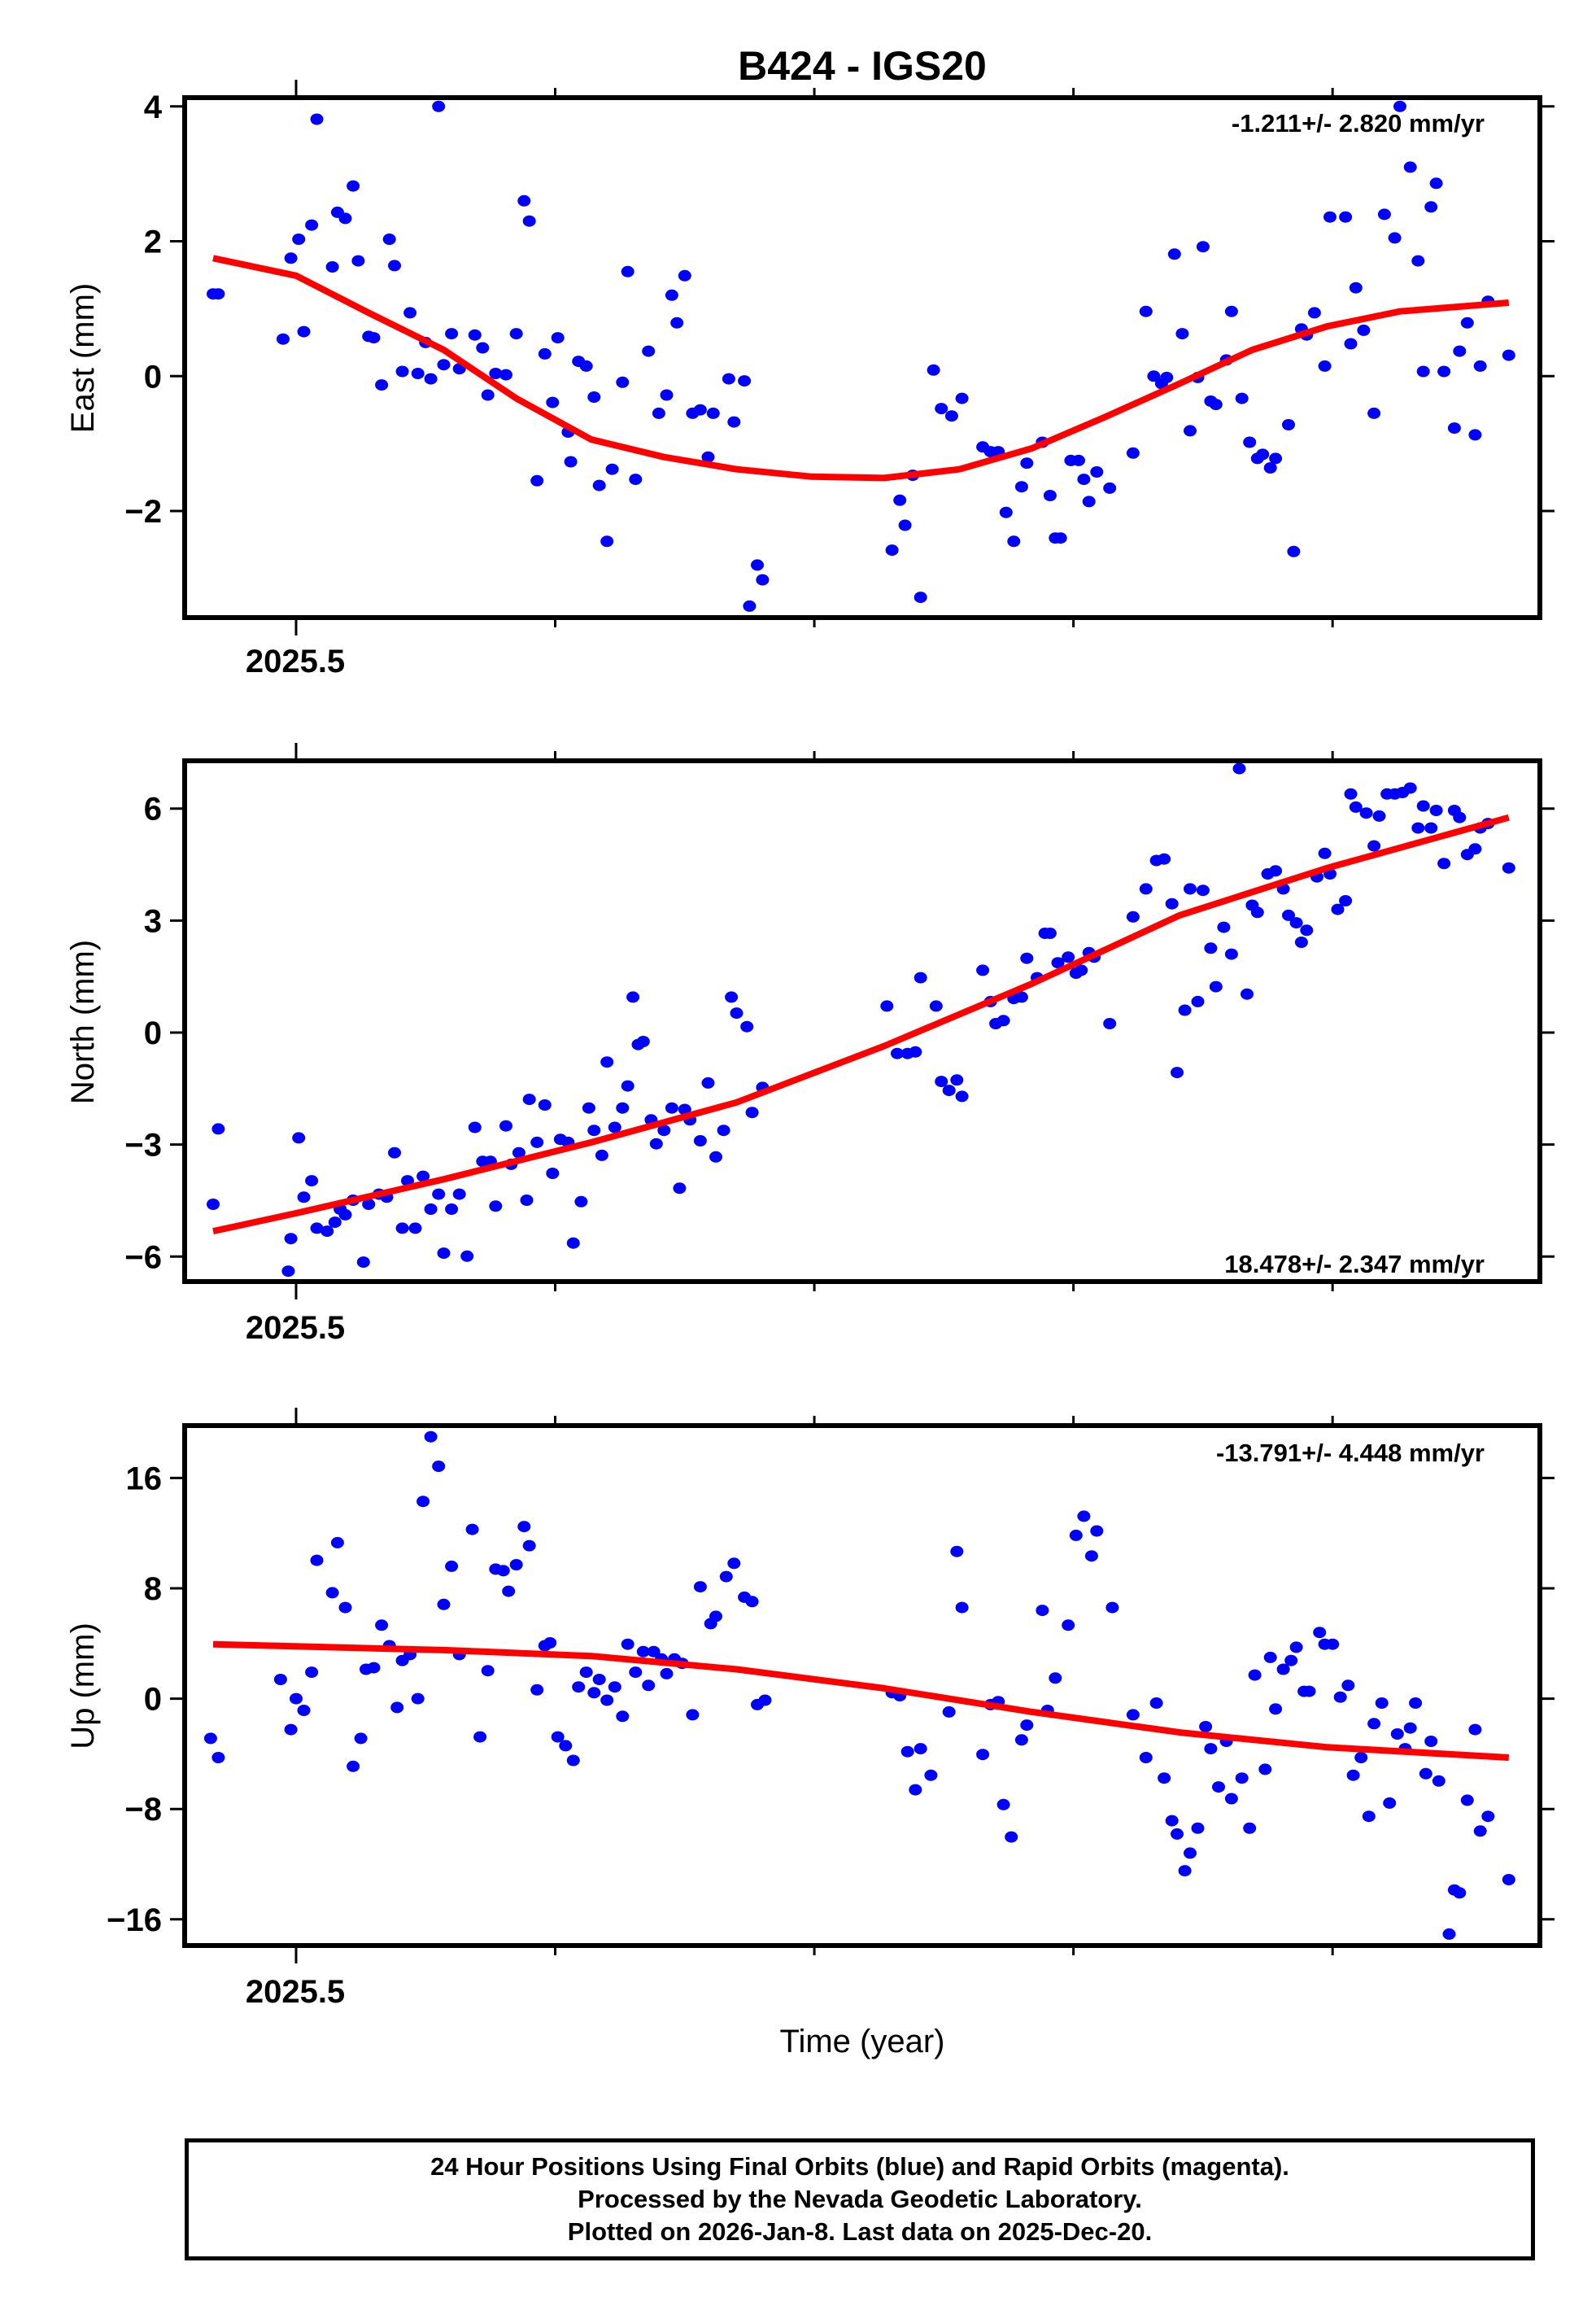 The width and height of the screenshot is (1596, 2306). What do you see at coordinates (83, 1022) in the screenshot?
I see `north-y-axis-label: North (mm)` at bounding box center [83, 1022].